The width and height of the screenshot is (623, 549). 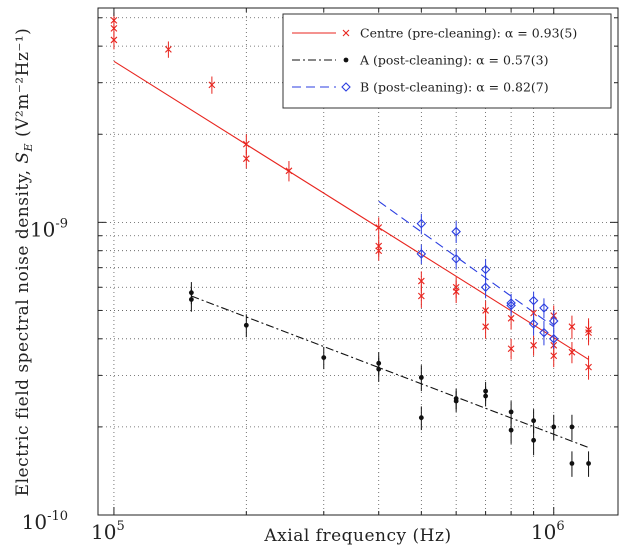 I want to click on series-2-points, so click(x=487, y=281).